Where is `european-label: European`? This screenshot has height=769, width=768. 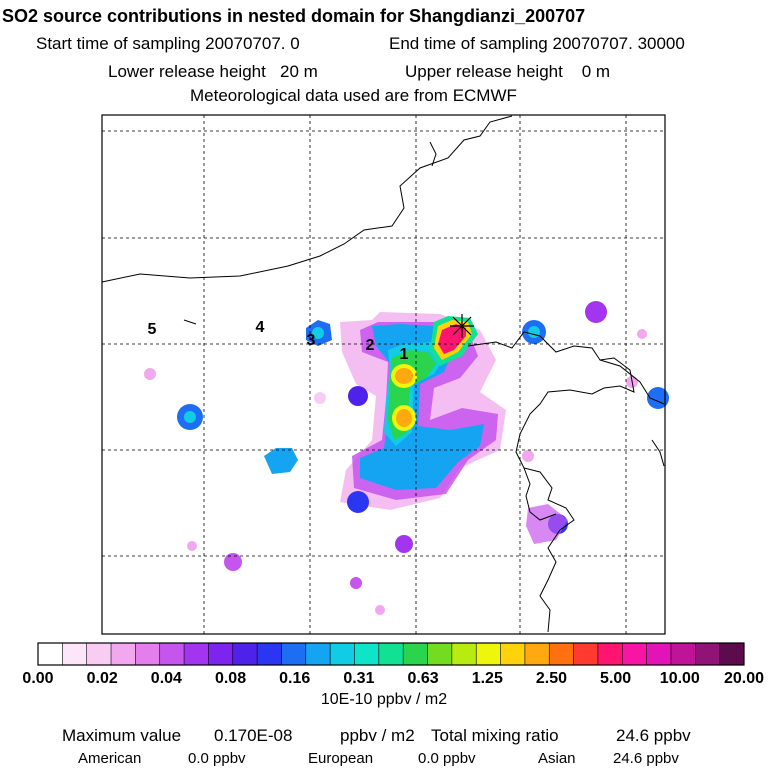
european-label: European is located at coordinates (341, 758).